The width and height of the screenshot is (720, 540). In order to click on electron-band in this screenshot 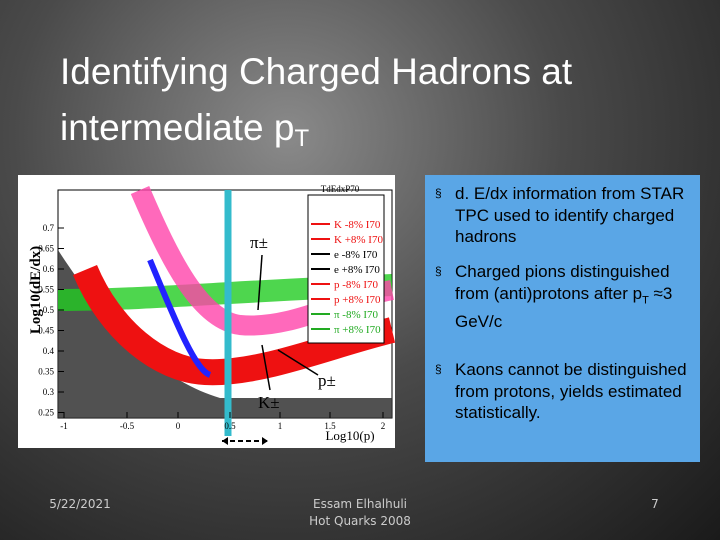, I will do `click(179, 318)`.